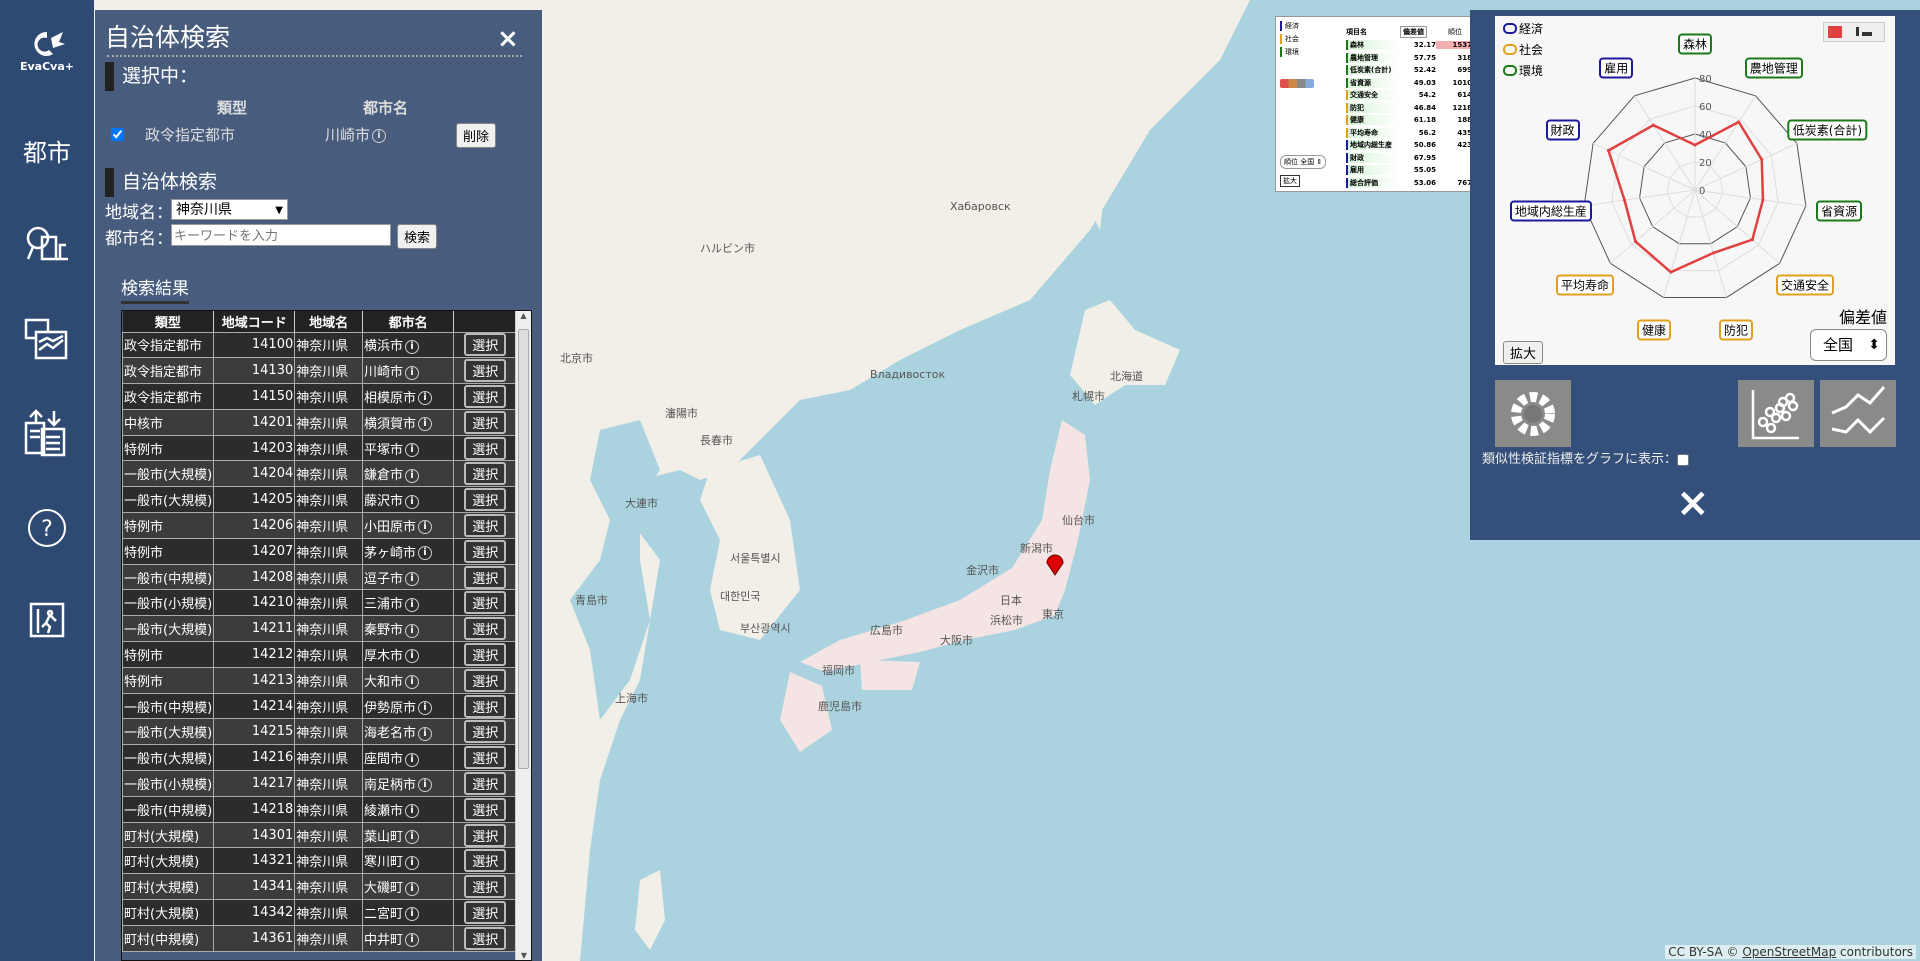 Image resolution: width=1920 pixels, height=961 pixels. Describe the element at coordinates (1854, 32) in the screenshot. I see `chart-type-toggle` at that location.